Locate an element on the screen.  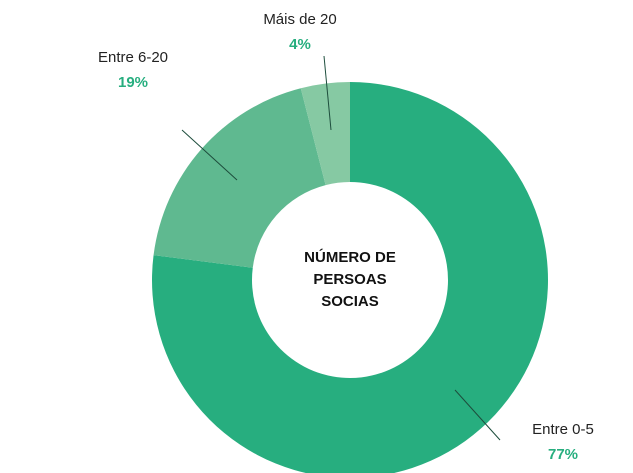
center-label: PERSOAS is located at coordinates (349, 279).